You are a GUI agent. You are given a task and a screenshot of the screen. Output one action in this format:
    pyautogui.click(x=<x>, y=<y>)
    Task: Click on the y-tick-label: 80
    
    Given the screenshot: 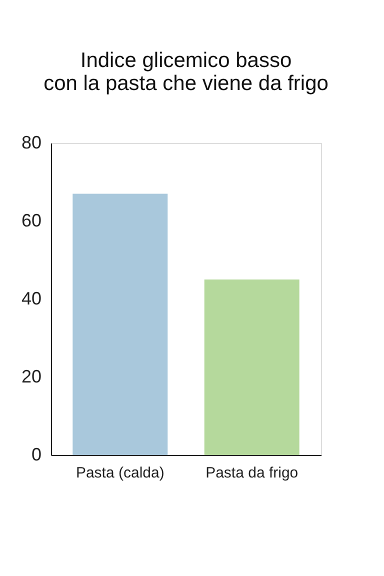 What is the action you would take?
    pyautogui.click(x=31, y=142)
    